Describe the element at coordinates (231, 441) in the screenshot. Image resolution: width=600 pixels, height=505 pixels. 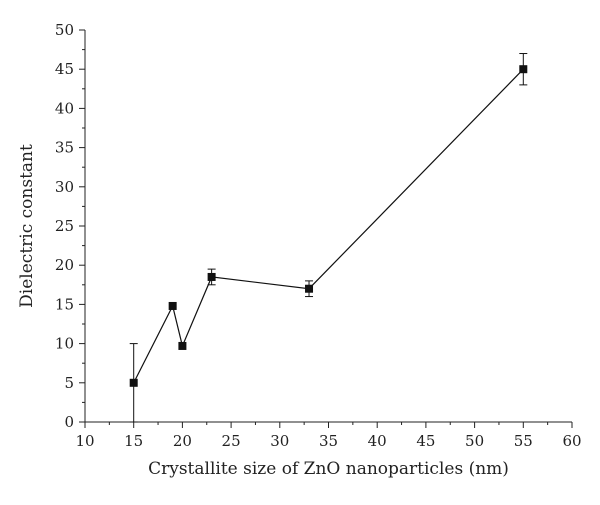
I see `x-tick-label: 25` at that location.